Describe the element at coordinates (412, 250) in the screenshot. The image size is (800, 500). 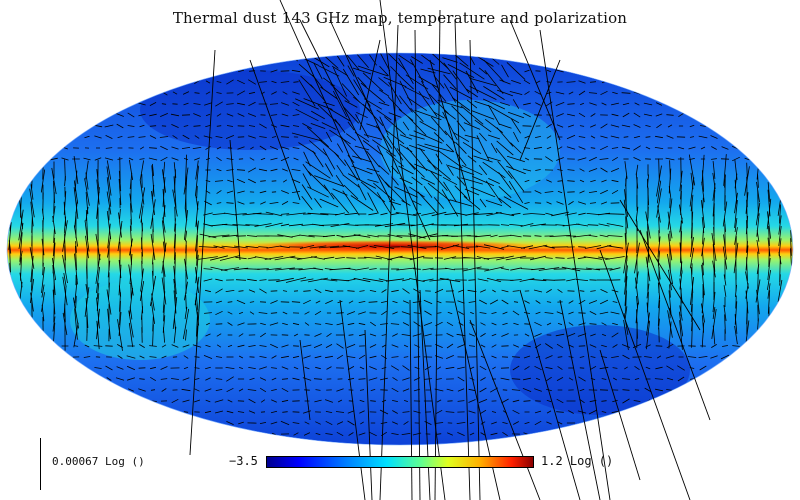
I see `polarization-vector-long` at that location.